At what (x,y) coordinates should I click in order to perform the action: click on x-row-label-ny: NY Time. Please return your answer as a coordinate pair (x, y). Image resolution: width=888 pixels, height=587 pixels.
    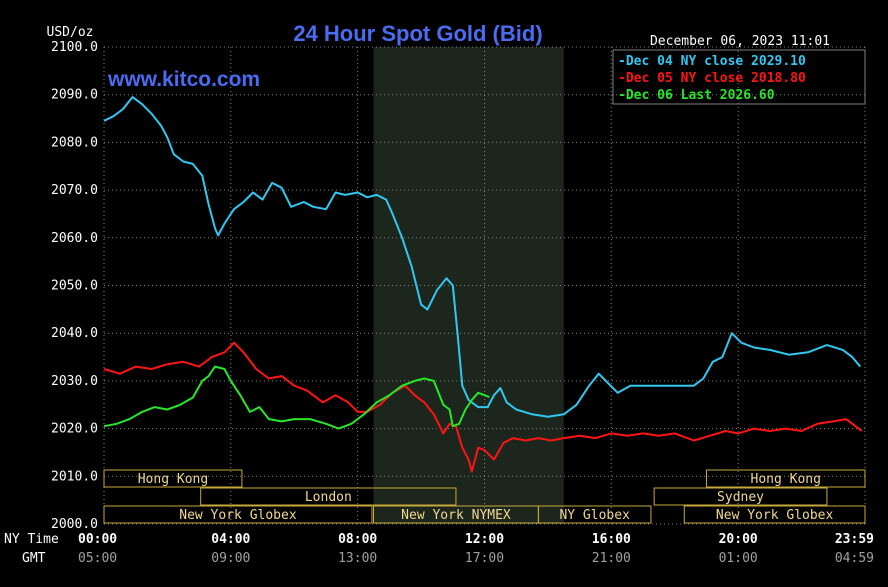
    Looking at the image, I should click on (31, 539).